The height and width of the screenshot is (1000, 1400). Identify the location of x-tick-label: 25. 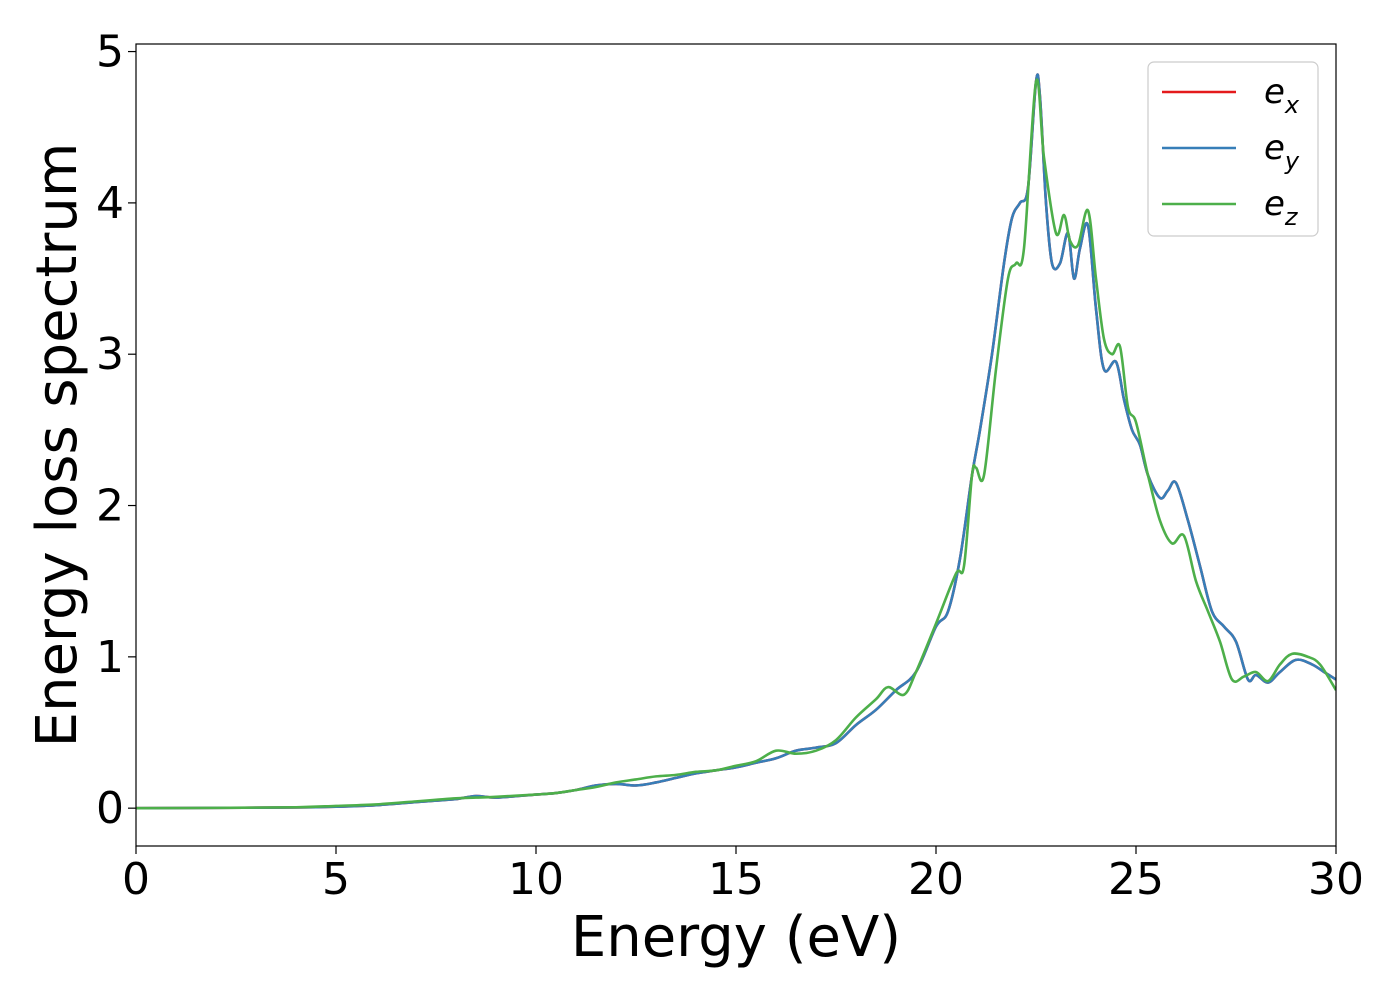
(1136, 879).